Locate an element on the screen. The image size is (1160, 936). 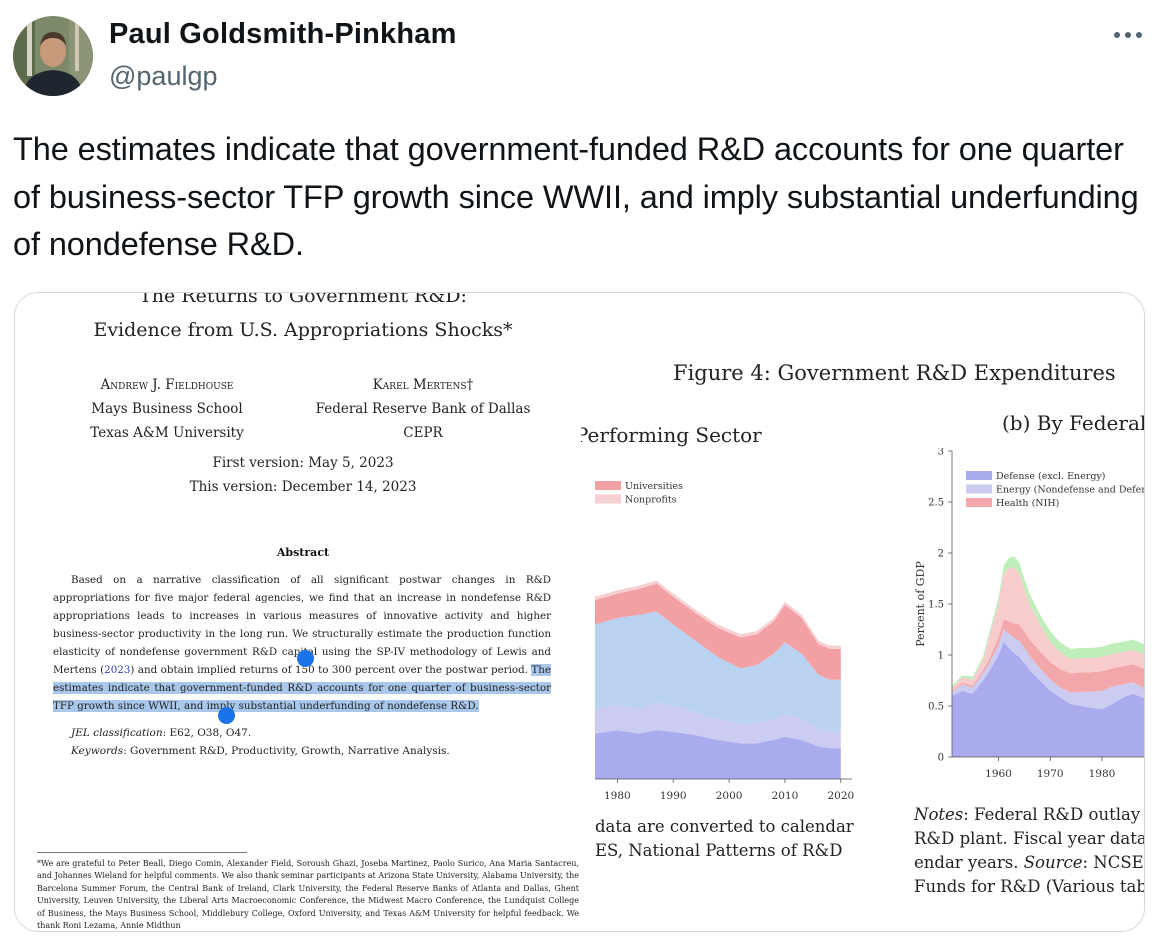
this-version: This version: December 14, 2023 is located at coordinates (303, 487).